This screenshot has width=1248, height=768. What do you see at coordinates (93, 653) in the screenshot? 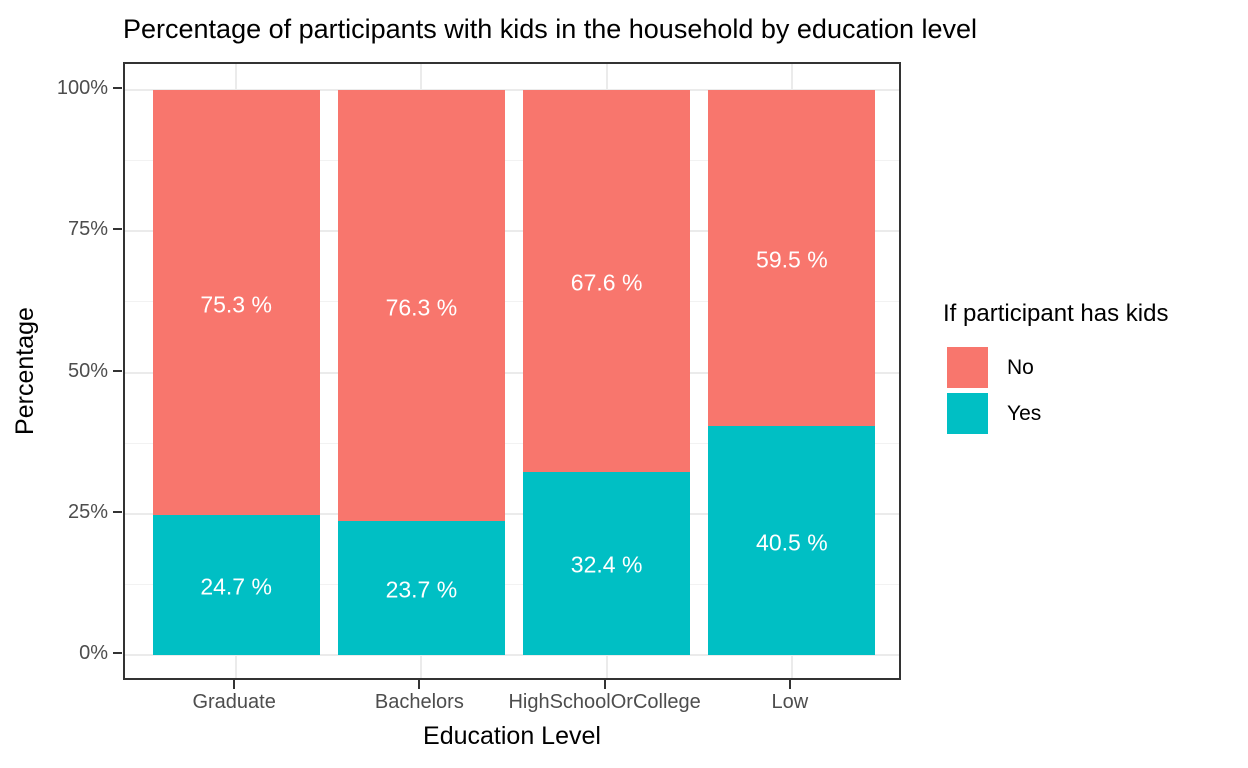
I see `y-tick-label: 0%` at bounding box center [93, 653].